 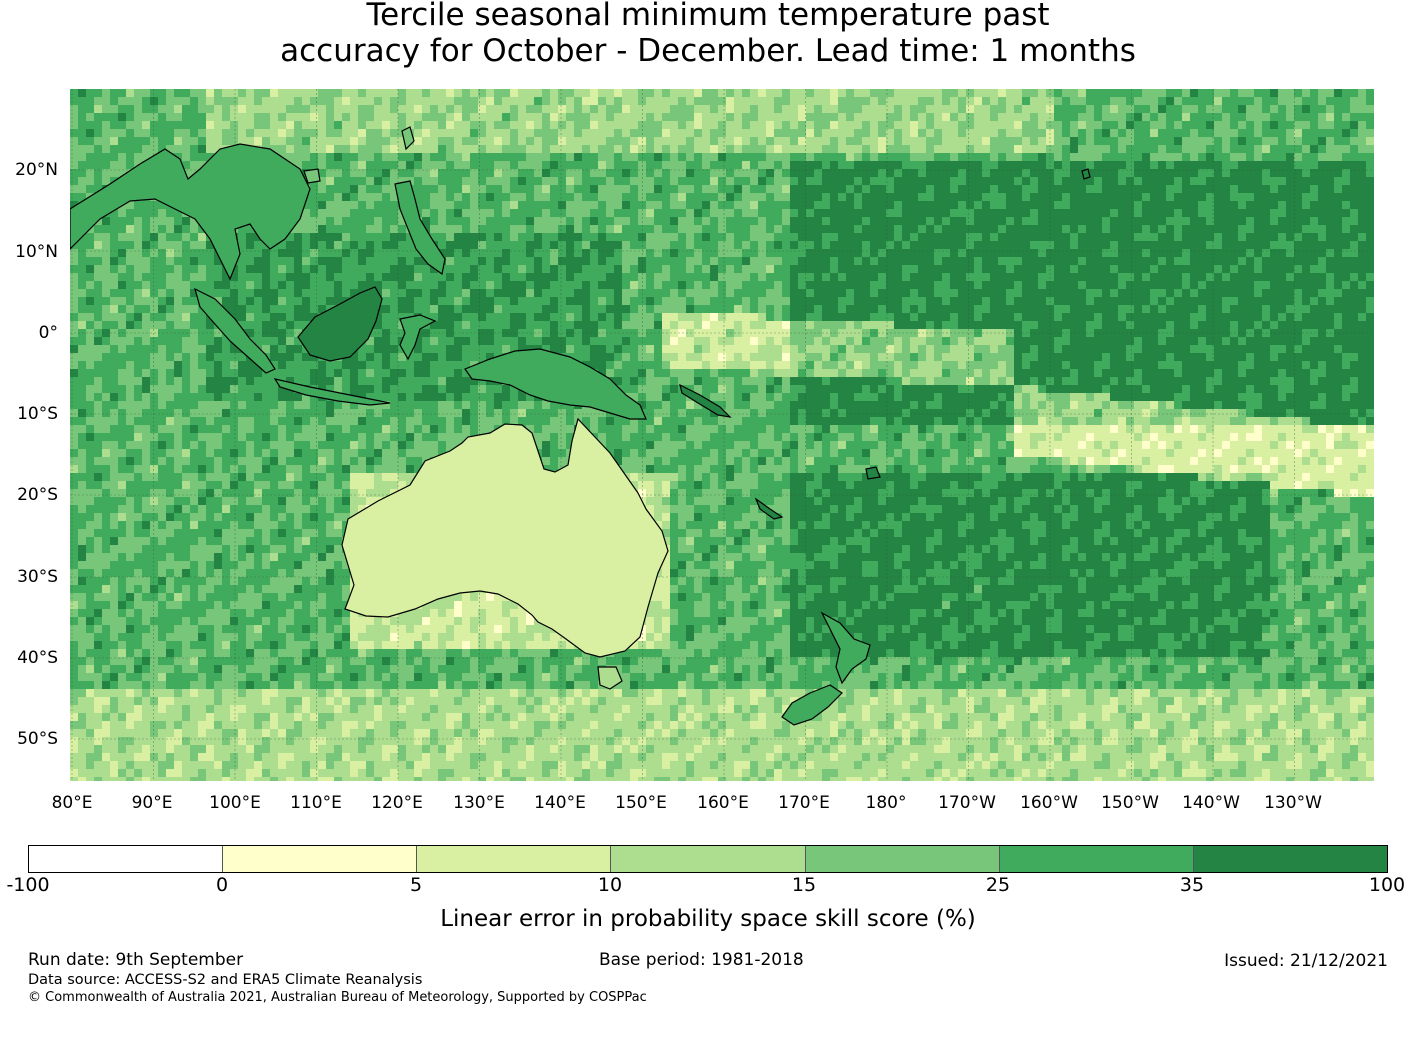 What do you see at coordinates (812, 705) in the screenshot?
I see `new-zealand-south-coastline` at bounding box center [812, 705].